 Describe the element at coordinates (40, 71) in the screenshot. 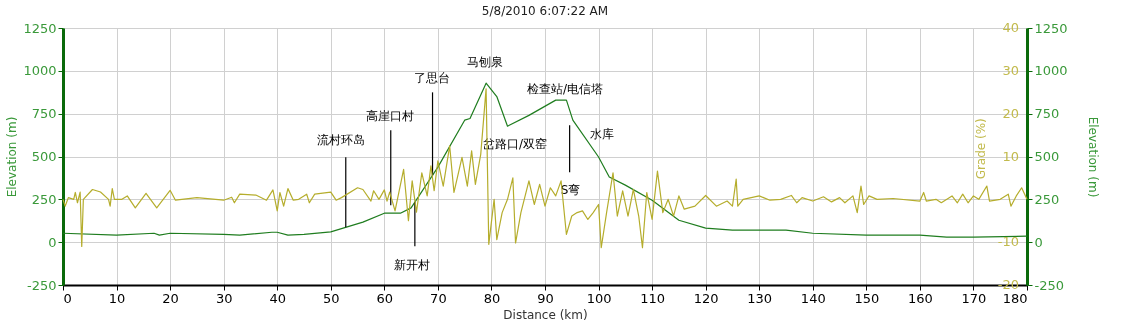

I see `y-tick-label: 1000` at that location.